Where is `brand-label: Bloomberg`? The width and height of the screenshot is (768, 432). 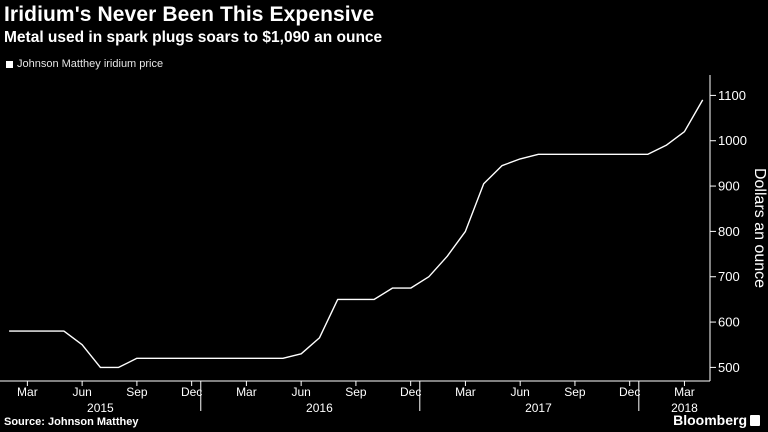 brand-label: Bloomberg is located at coordinates (710, 420).